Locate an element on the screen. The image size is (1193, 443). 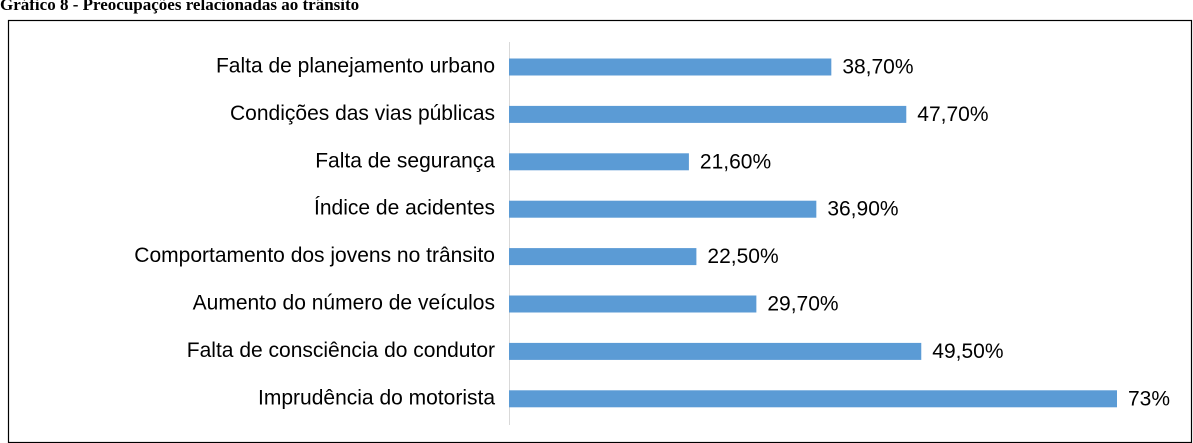
category-label: Condições das vias públicas is located at coordinates (362, 113).